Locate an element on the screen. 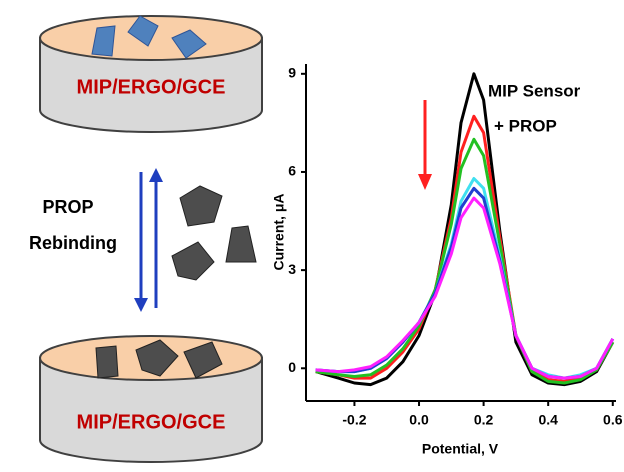  exchange-arrows is located at coordinates (148, 240).